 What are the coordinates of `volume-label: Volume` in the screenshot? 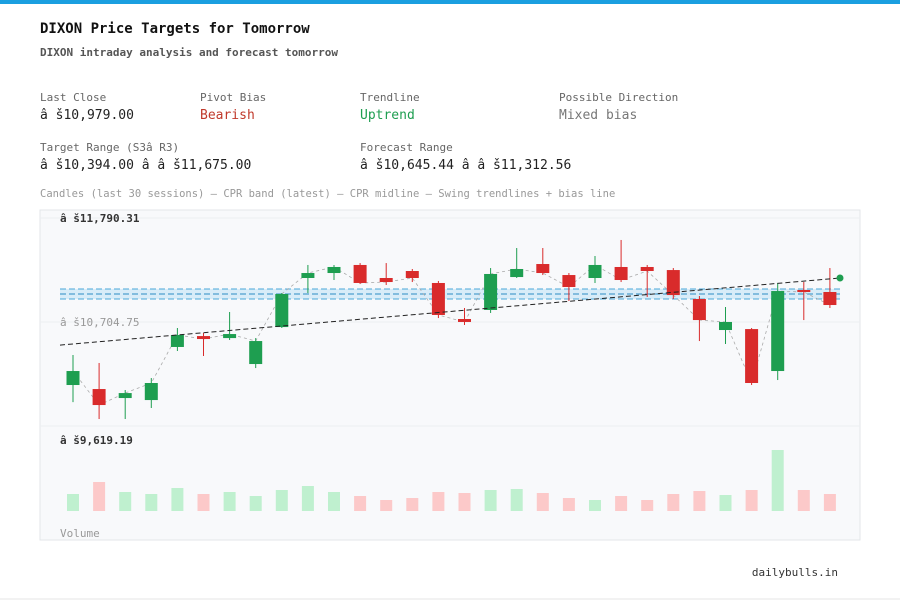 It's located at (80, 533).